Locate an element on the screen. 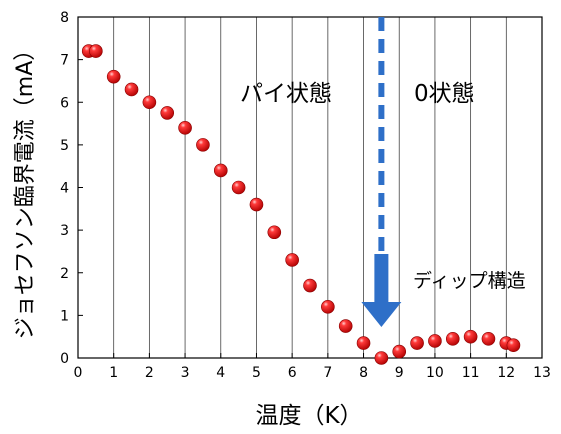 This screenshot has width=561, height=434. annotation-zero-state: 0状態 is located at coordinates (444, 94).